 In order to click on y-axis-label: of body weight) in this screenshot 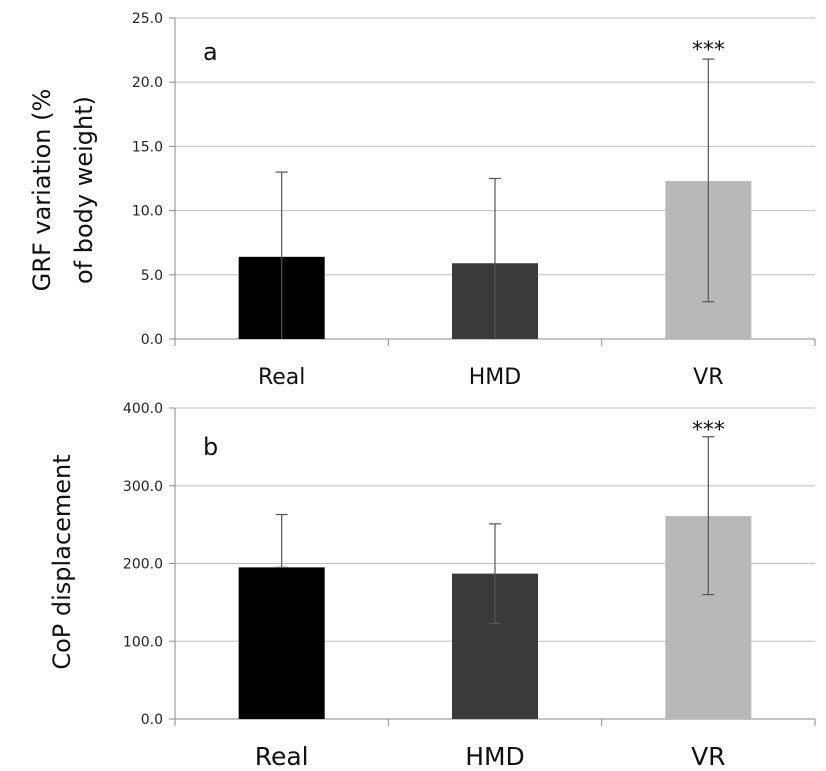, I will do `click(84, 190)`.